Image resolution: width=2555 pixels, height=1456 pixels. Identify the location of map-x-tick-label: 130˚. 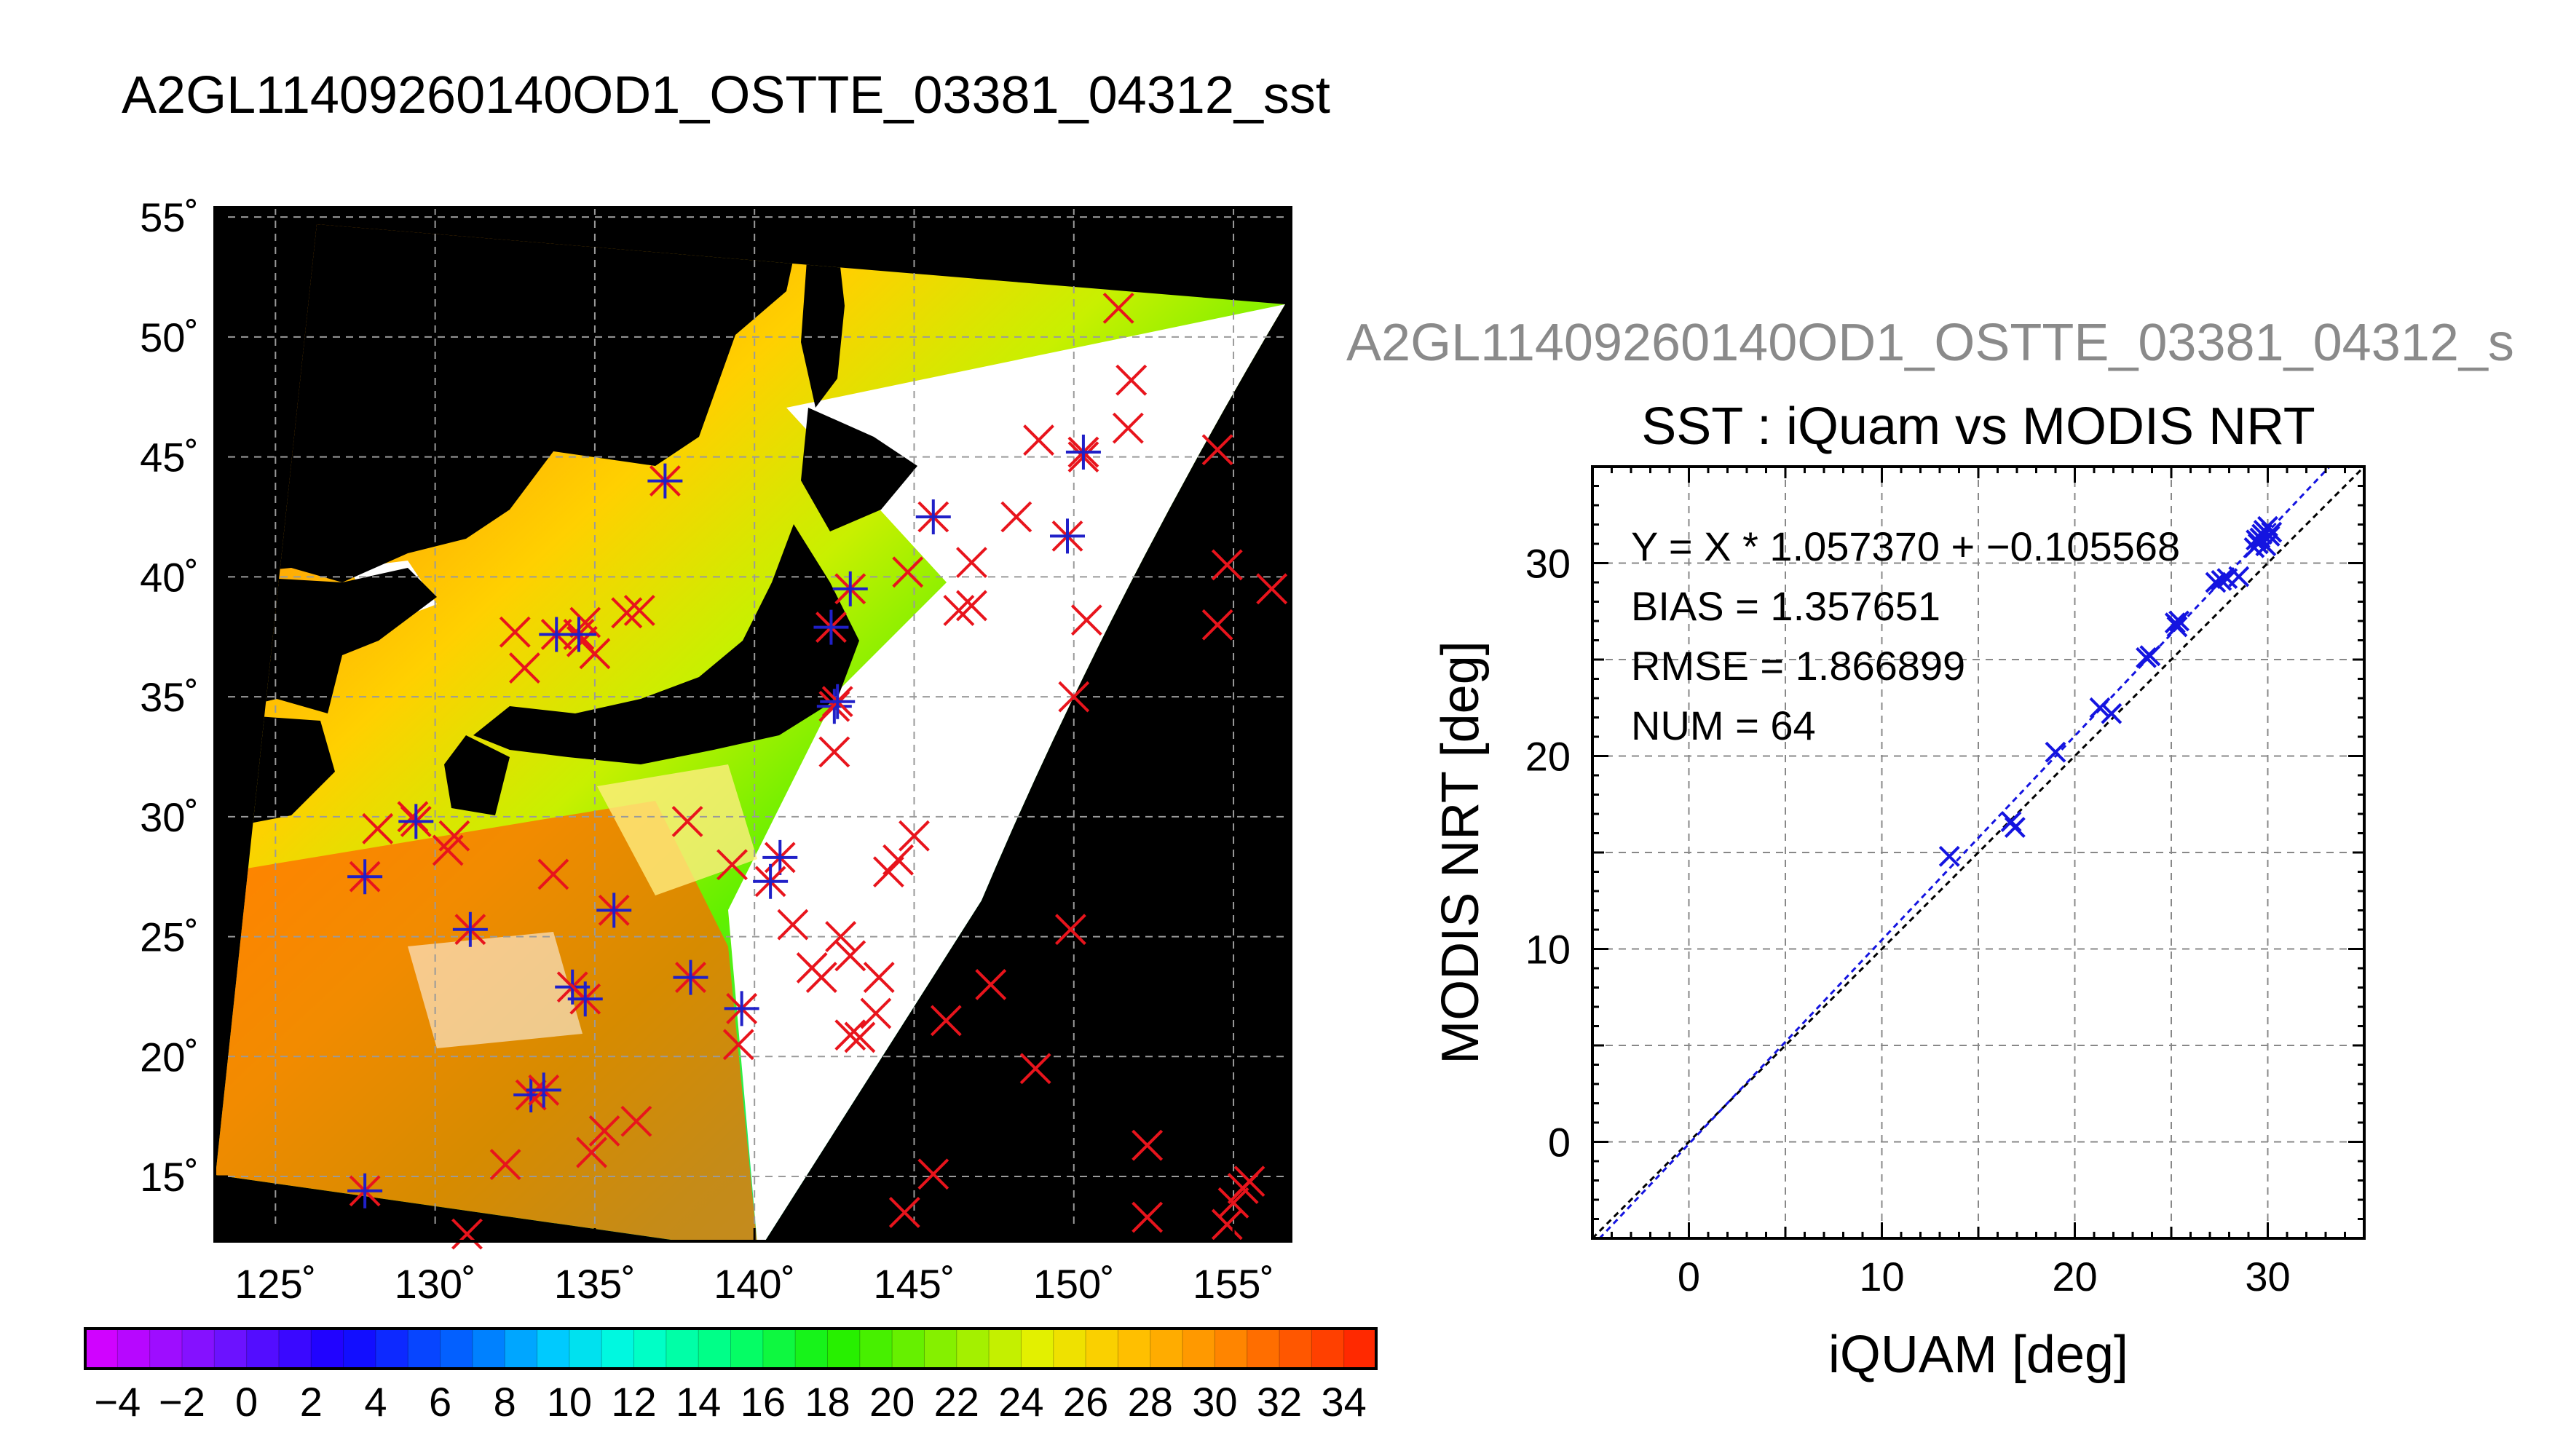
(435, 1284).